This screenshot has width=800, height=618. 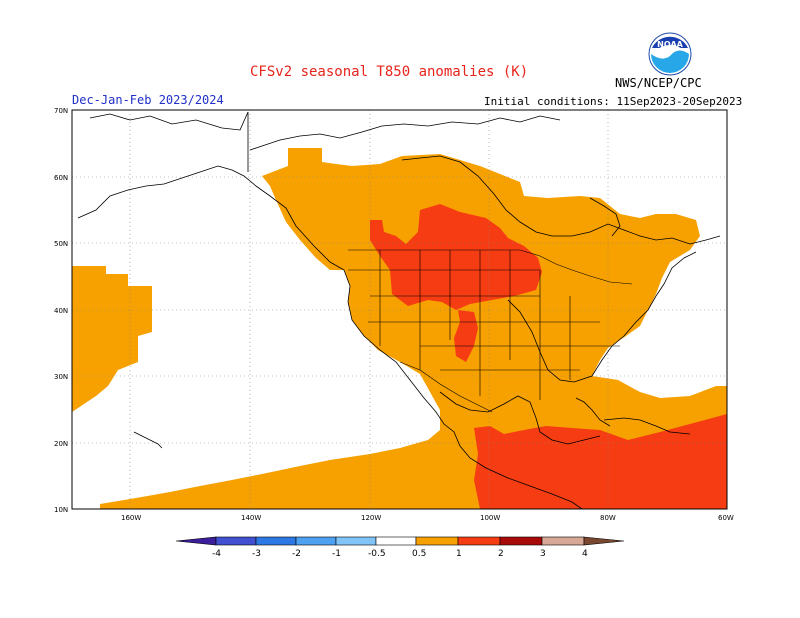 I want to click on longitude-labels: 160W 140W 120W 100W 80W 60W, so click(x=427, y=518).